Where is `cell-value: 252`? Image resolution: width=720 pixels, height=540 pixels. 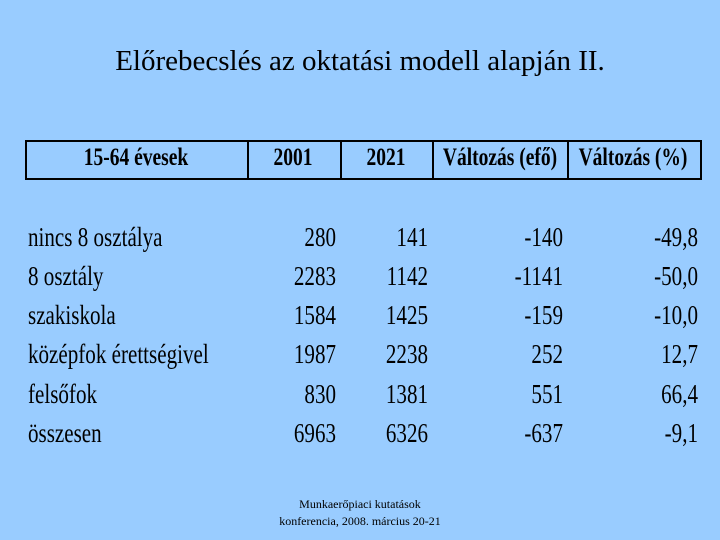
cell-value: 252 is located at coordinates (547, 354).